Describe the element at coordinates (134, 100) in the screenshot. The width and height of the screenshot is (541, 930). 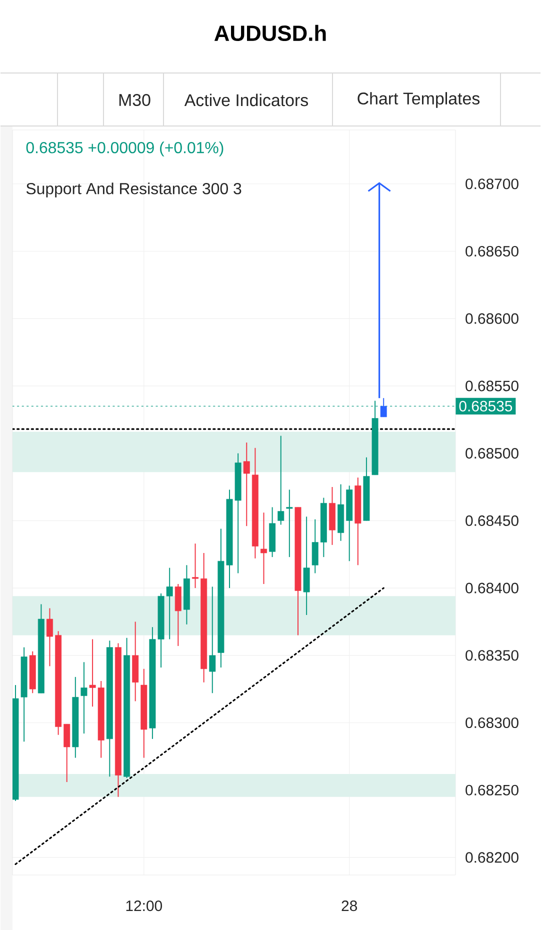
I see `text: M30` at that location.